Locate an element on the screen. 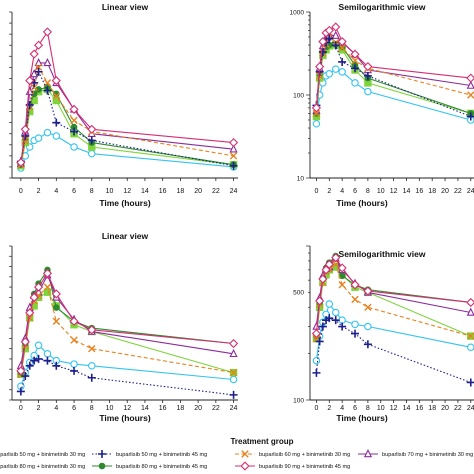 The height and width of the screenshot is (474, 474). legend-label: buparlisib 90 mg + binimetinib 45 mg is located at coordinates (304, 467).